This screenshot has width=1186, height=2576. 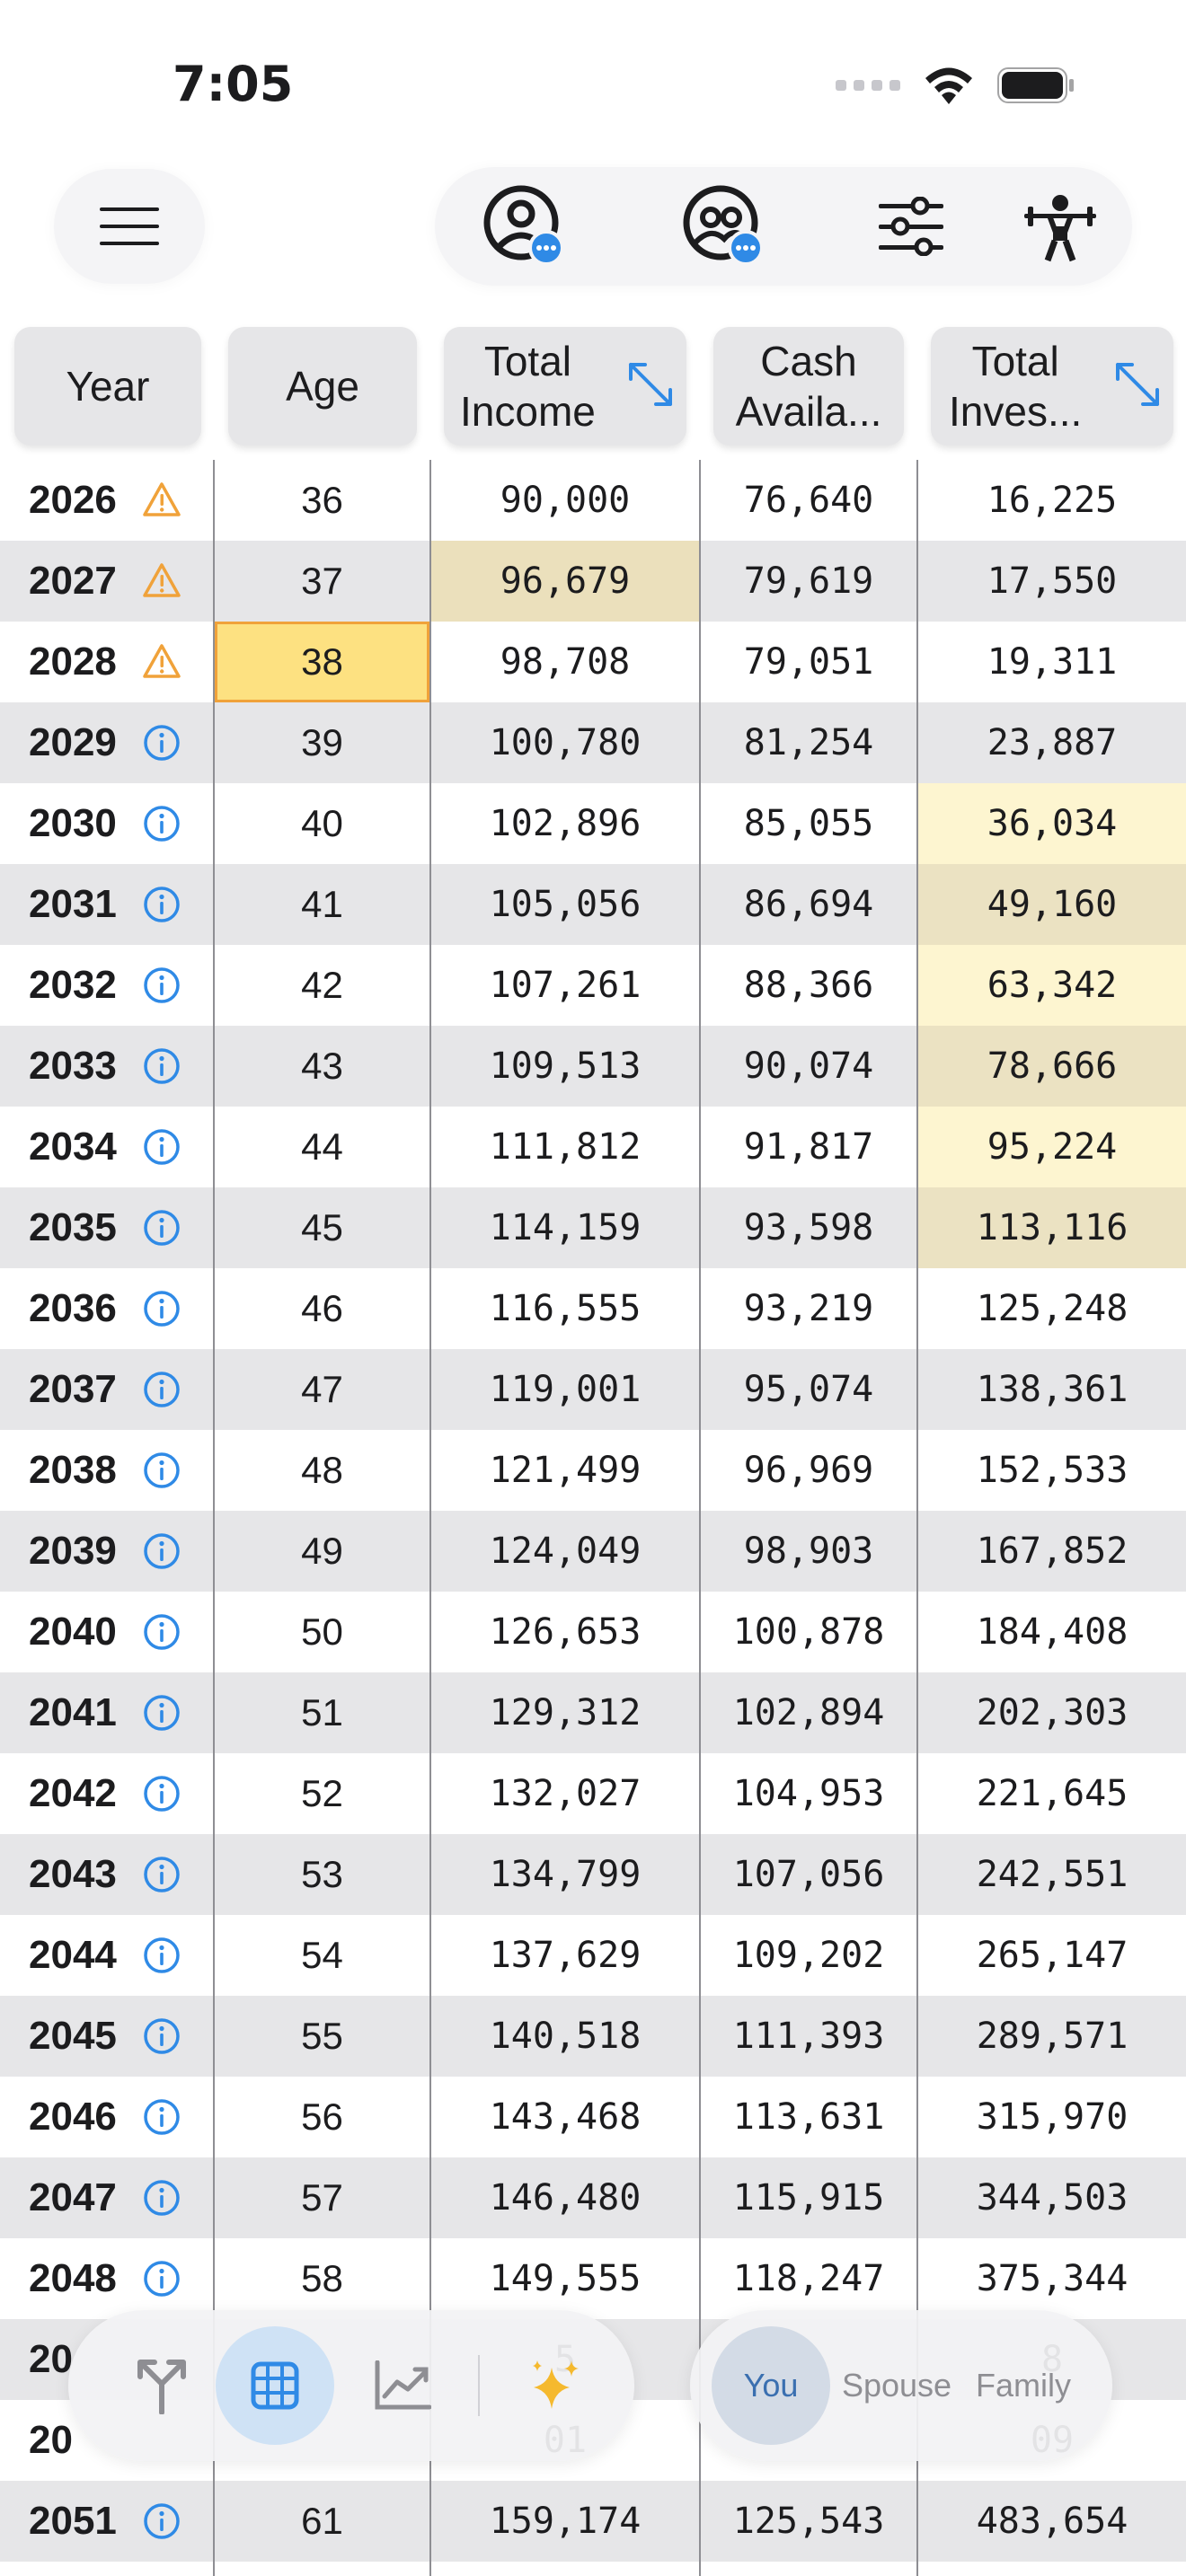 What do you see at coordinates (593, 742) in the screenshot?
I see `table-row: 2029 39 100,780 81,254 23,887` at bounding box center [593, 742].